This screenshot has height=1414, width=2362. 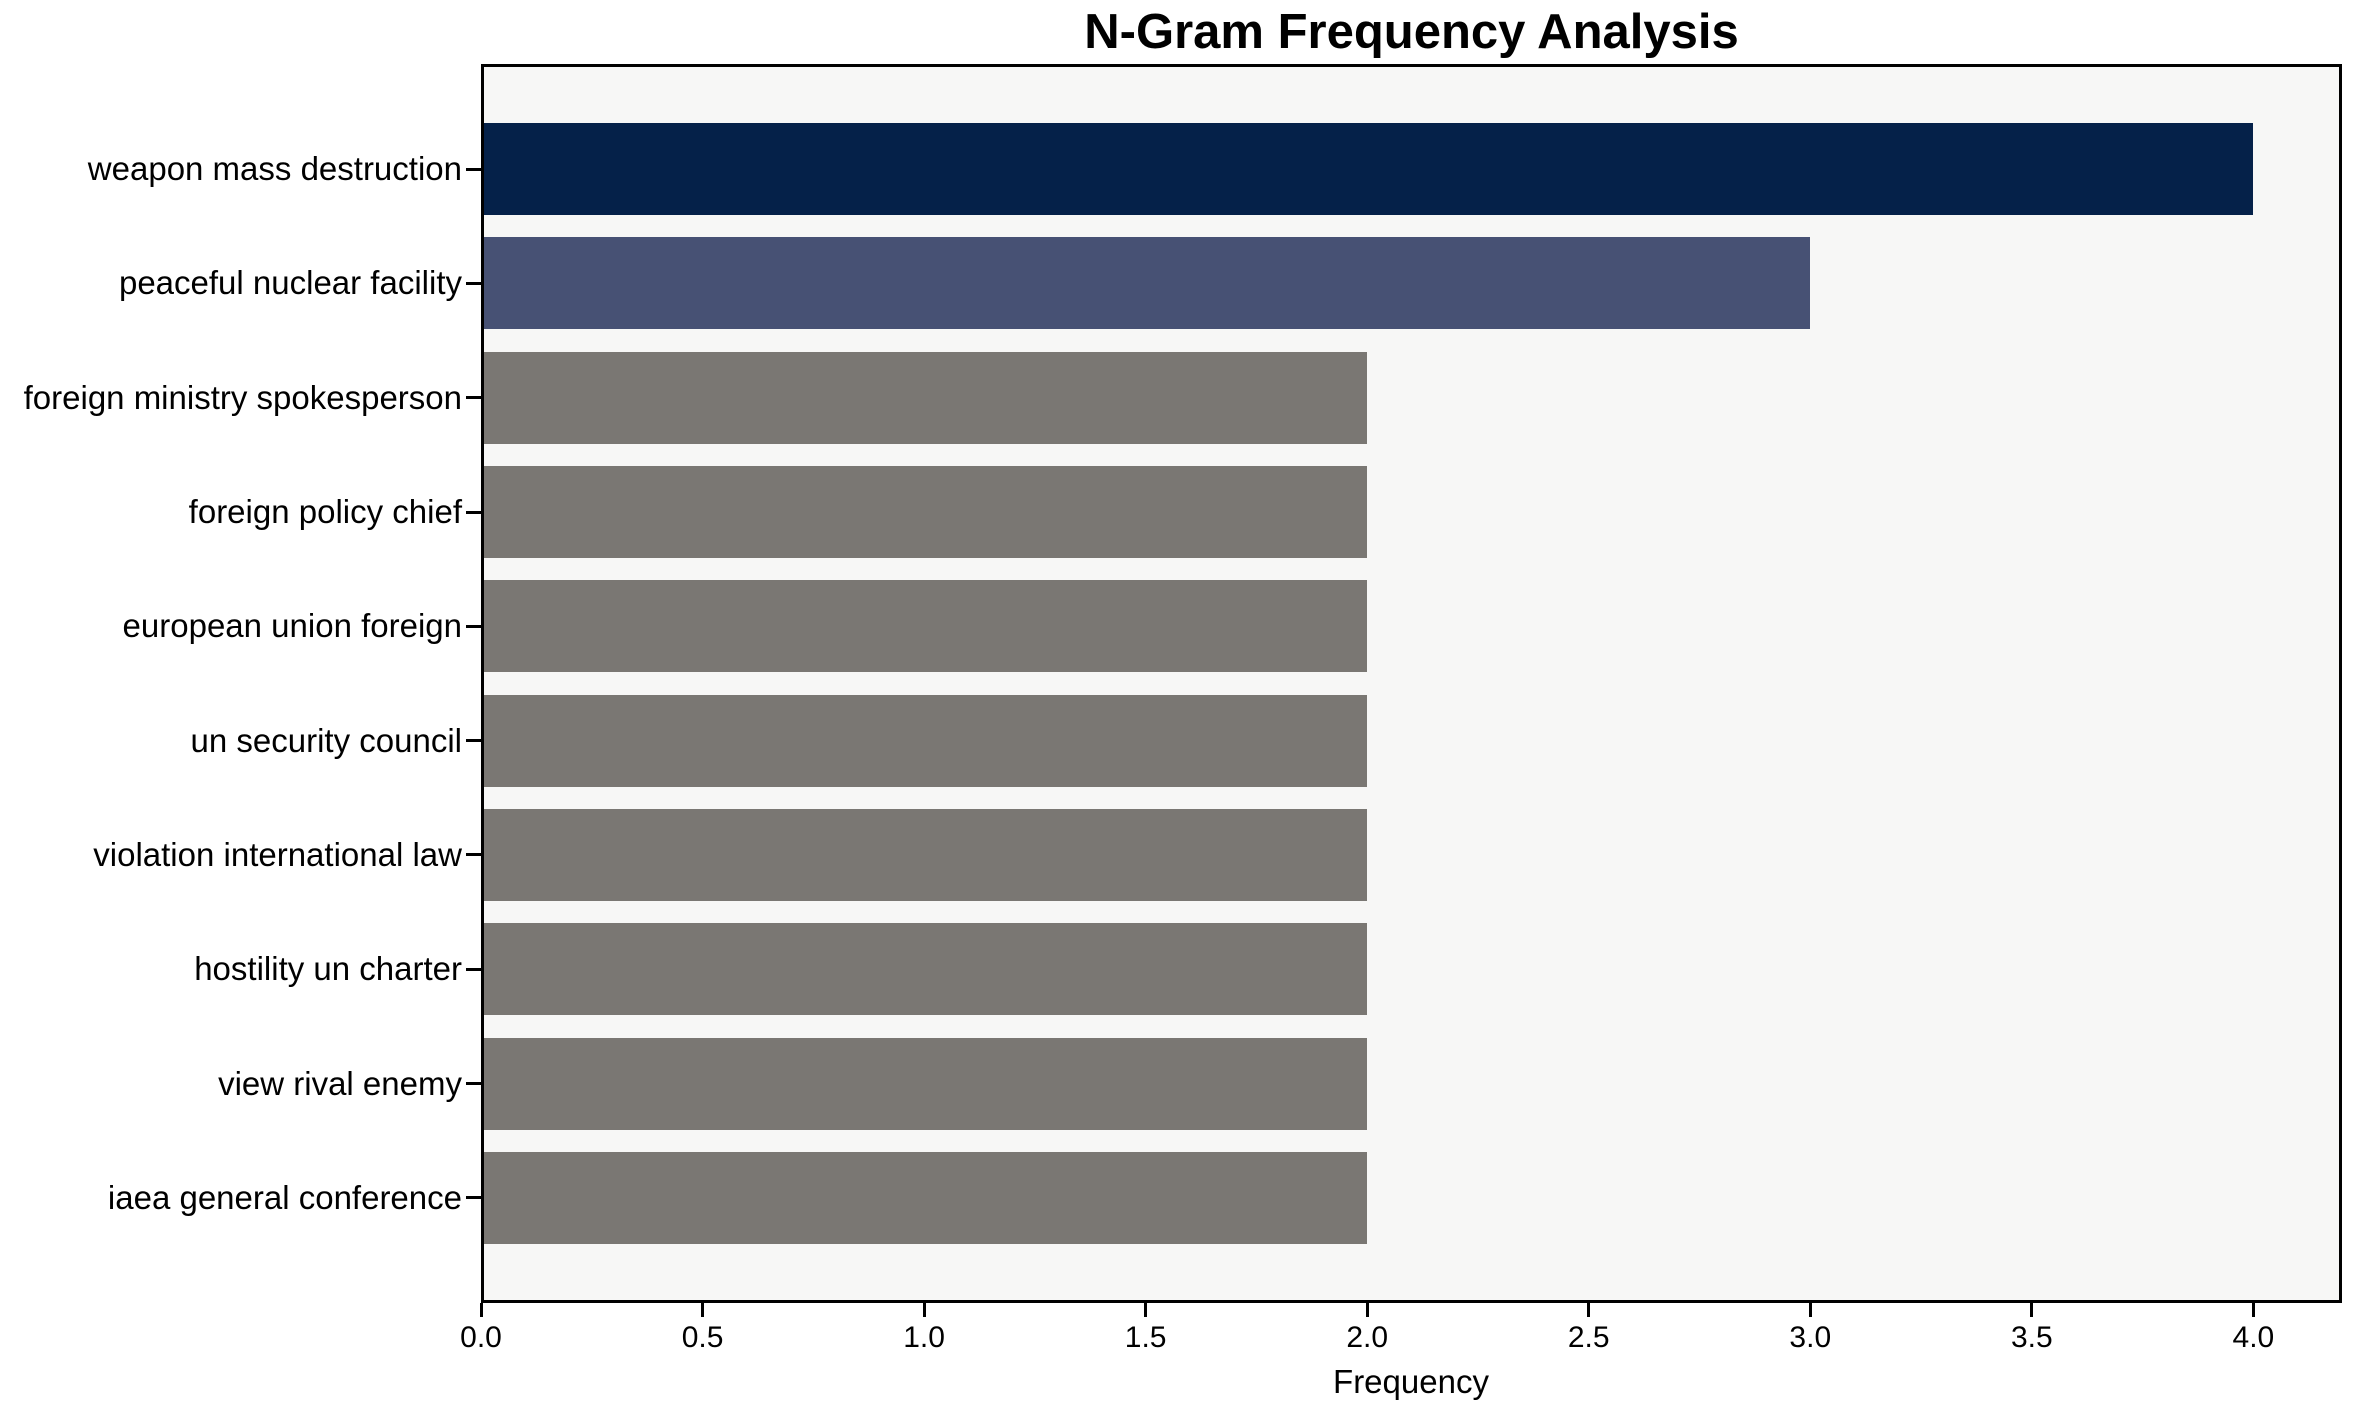 What do you see at coordinates (277, 854) in the screenshot?
I see `y-tick-label: violation international law` at bounding box center [277, 854].